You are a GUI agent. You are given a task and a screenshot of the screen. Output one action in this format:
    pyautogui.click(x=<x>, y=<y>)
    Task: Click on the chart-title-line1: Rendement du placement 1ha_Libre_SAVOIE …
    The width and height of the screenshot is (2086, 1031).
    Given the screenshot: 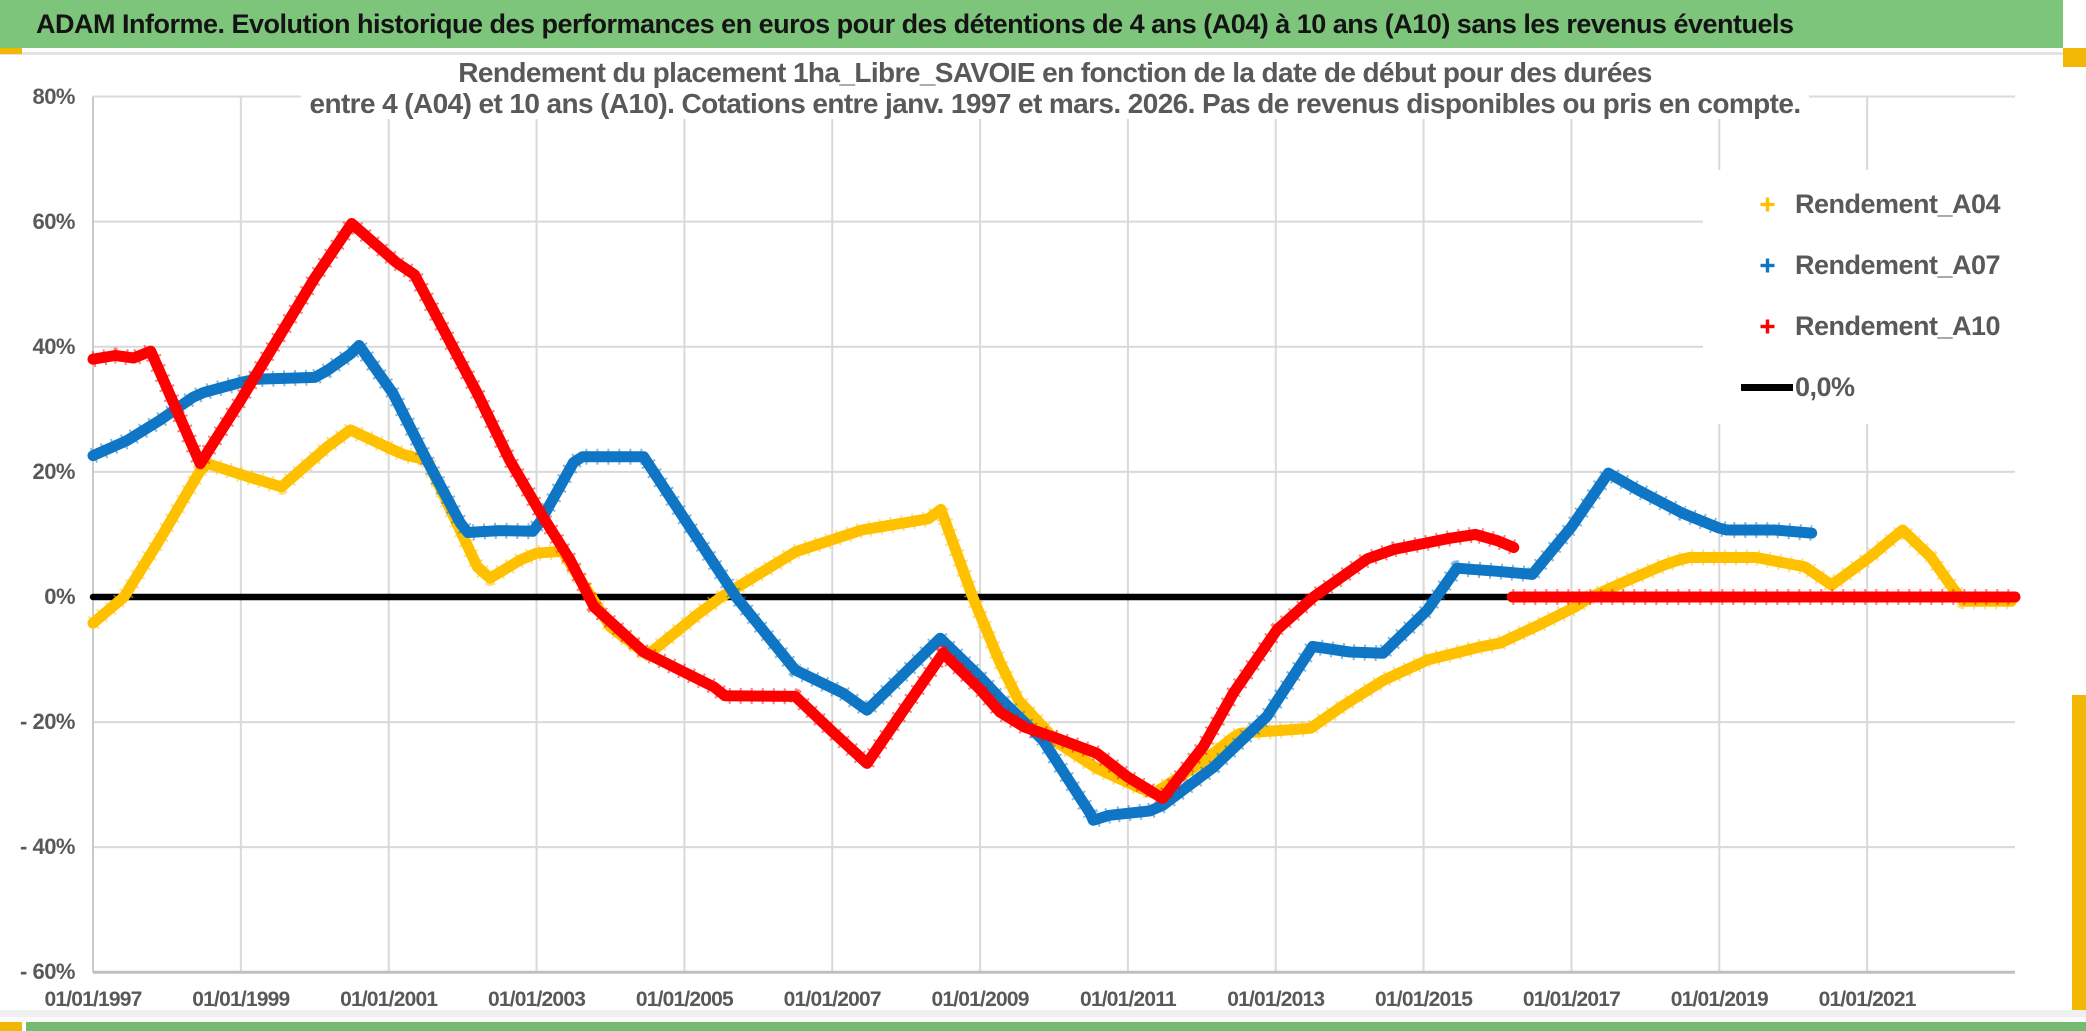 What is the action you would take?
    pyautogui.click(x=1055, y=72)
    